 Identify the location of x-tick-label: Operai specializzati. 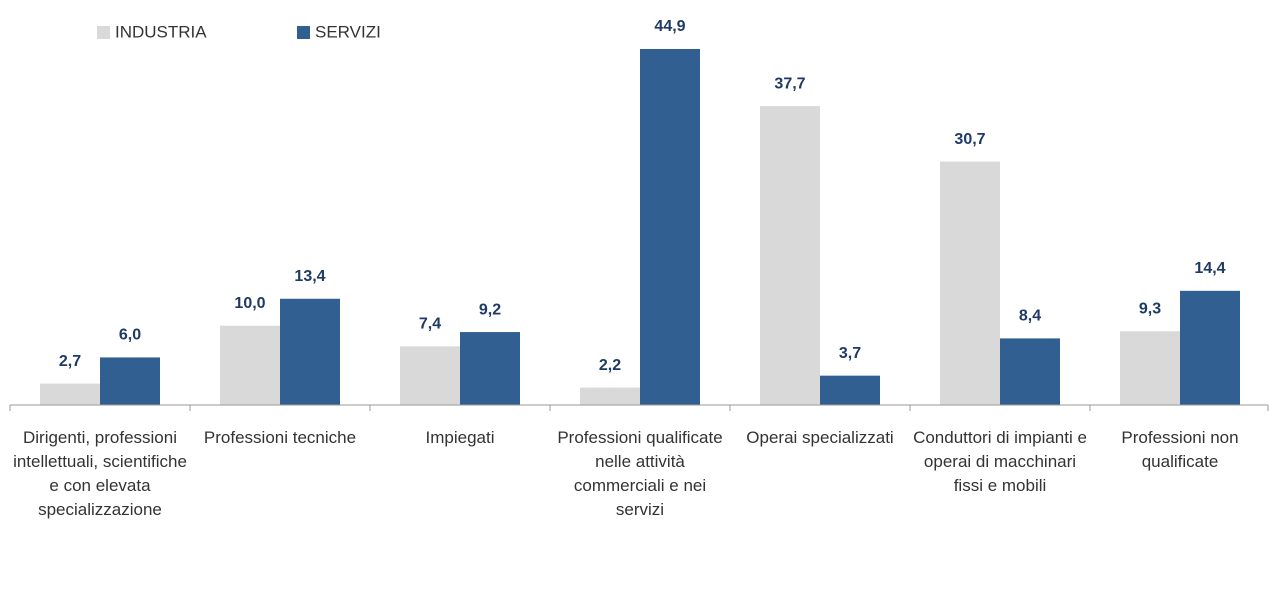
(820, 437).